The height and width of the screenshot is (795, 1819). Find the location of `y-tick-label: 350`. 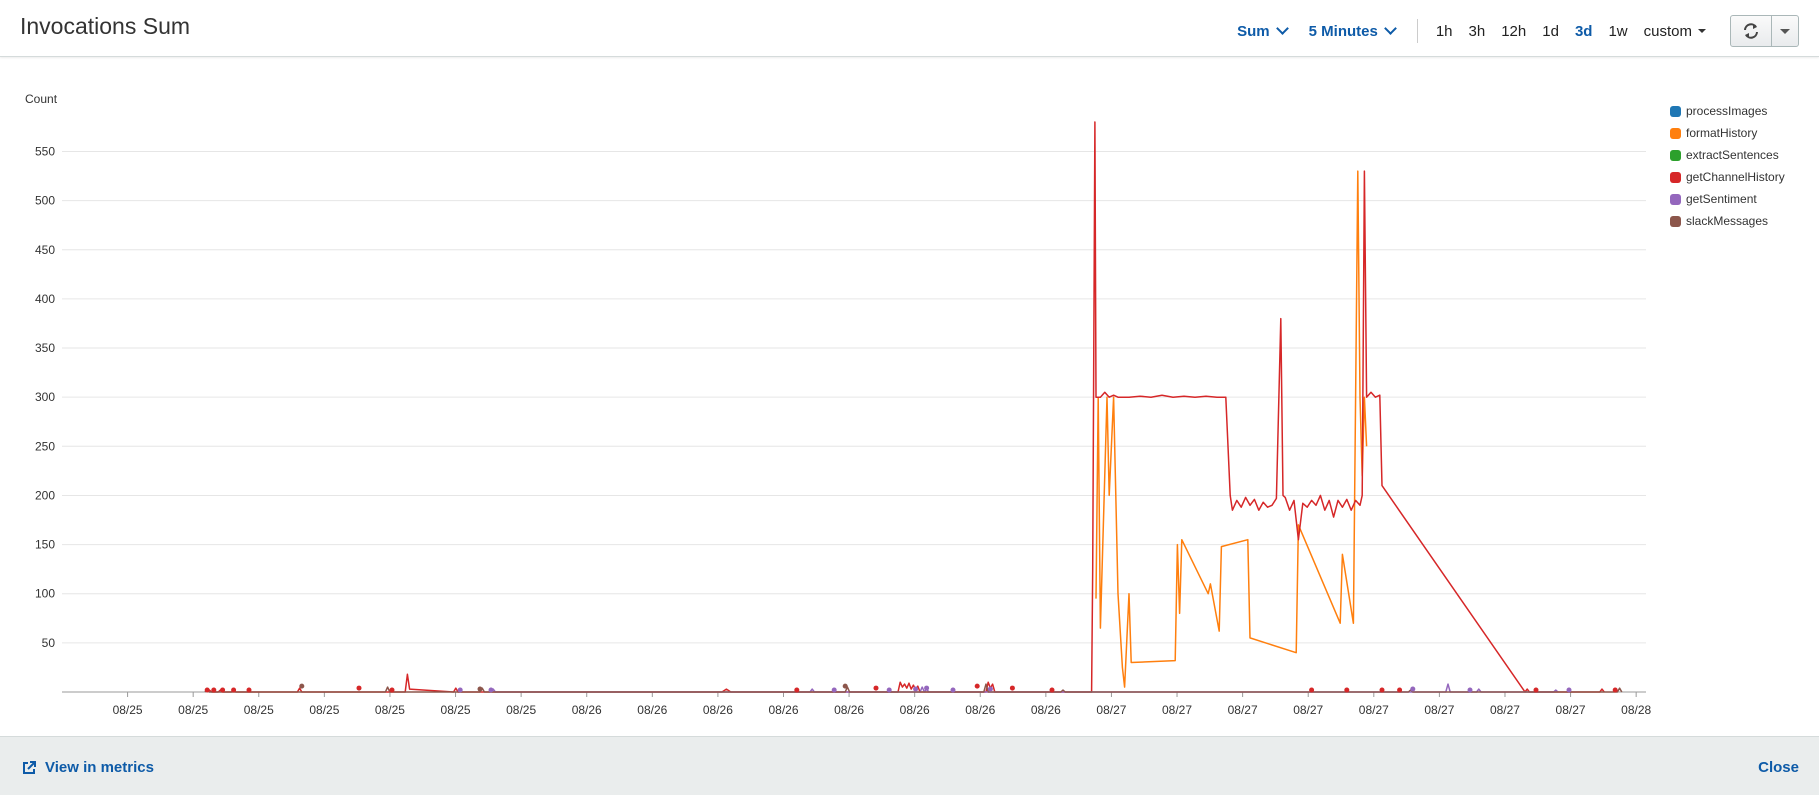

y-tick-label: 350 is located at coordinates (45, 348).